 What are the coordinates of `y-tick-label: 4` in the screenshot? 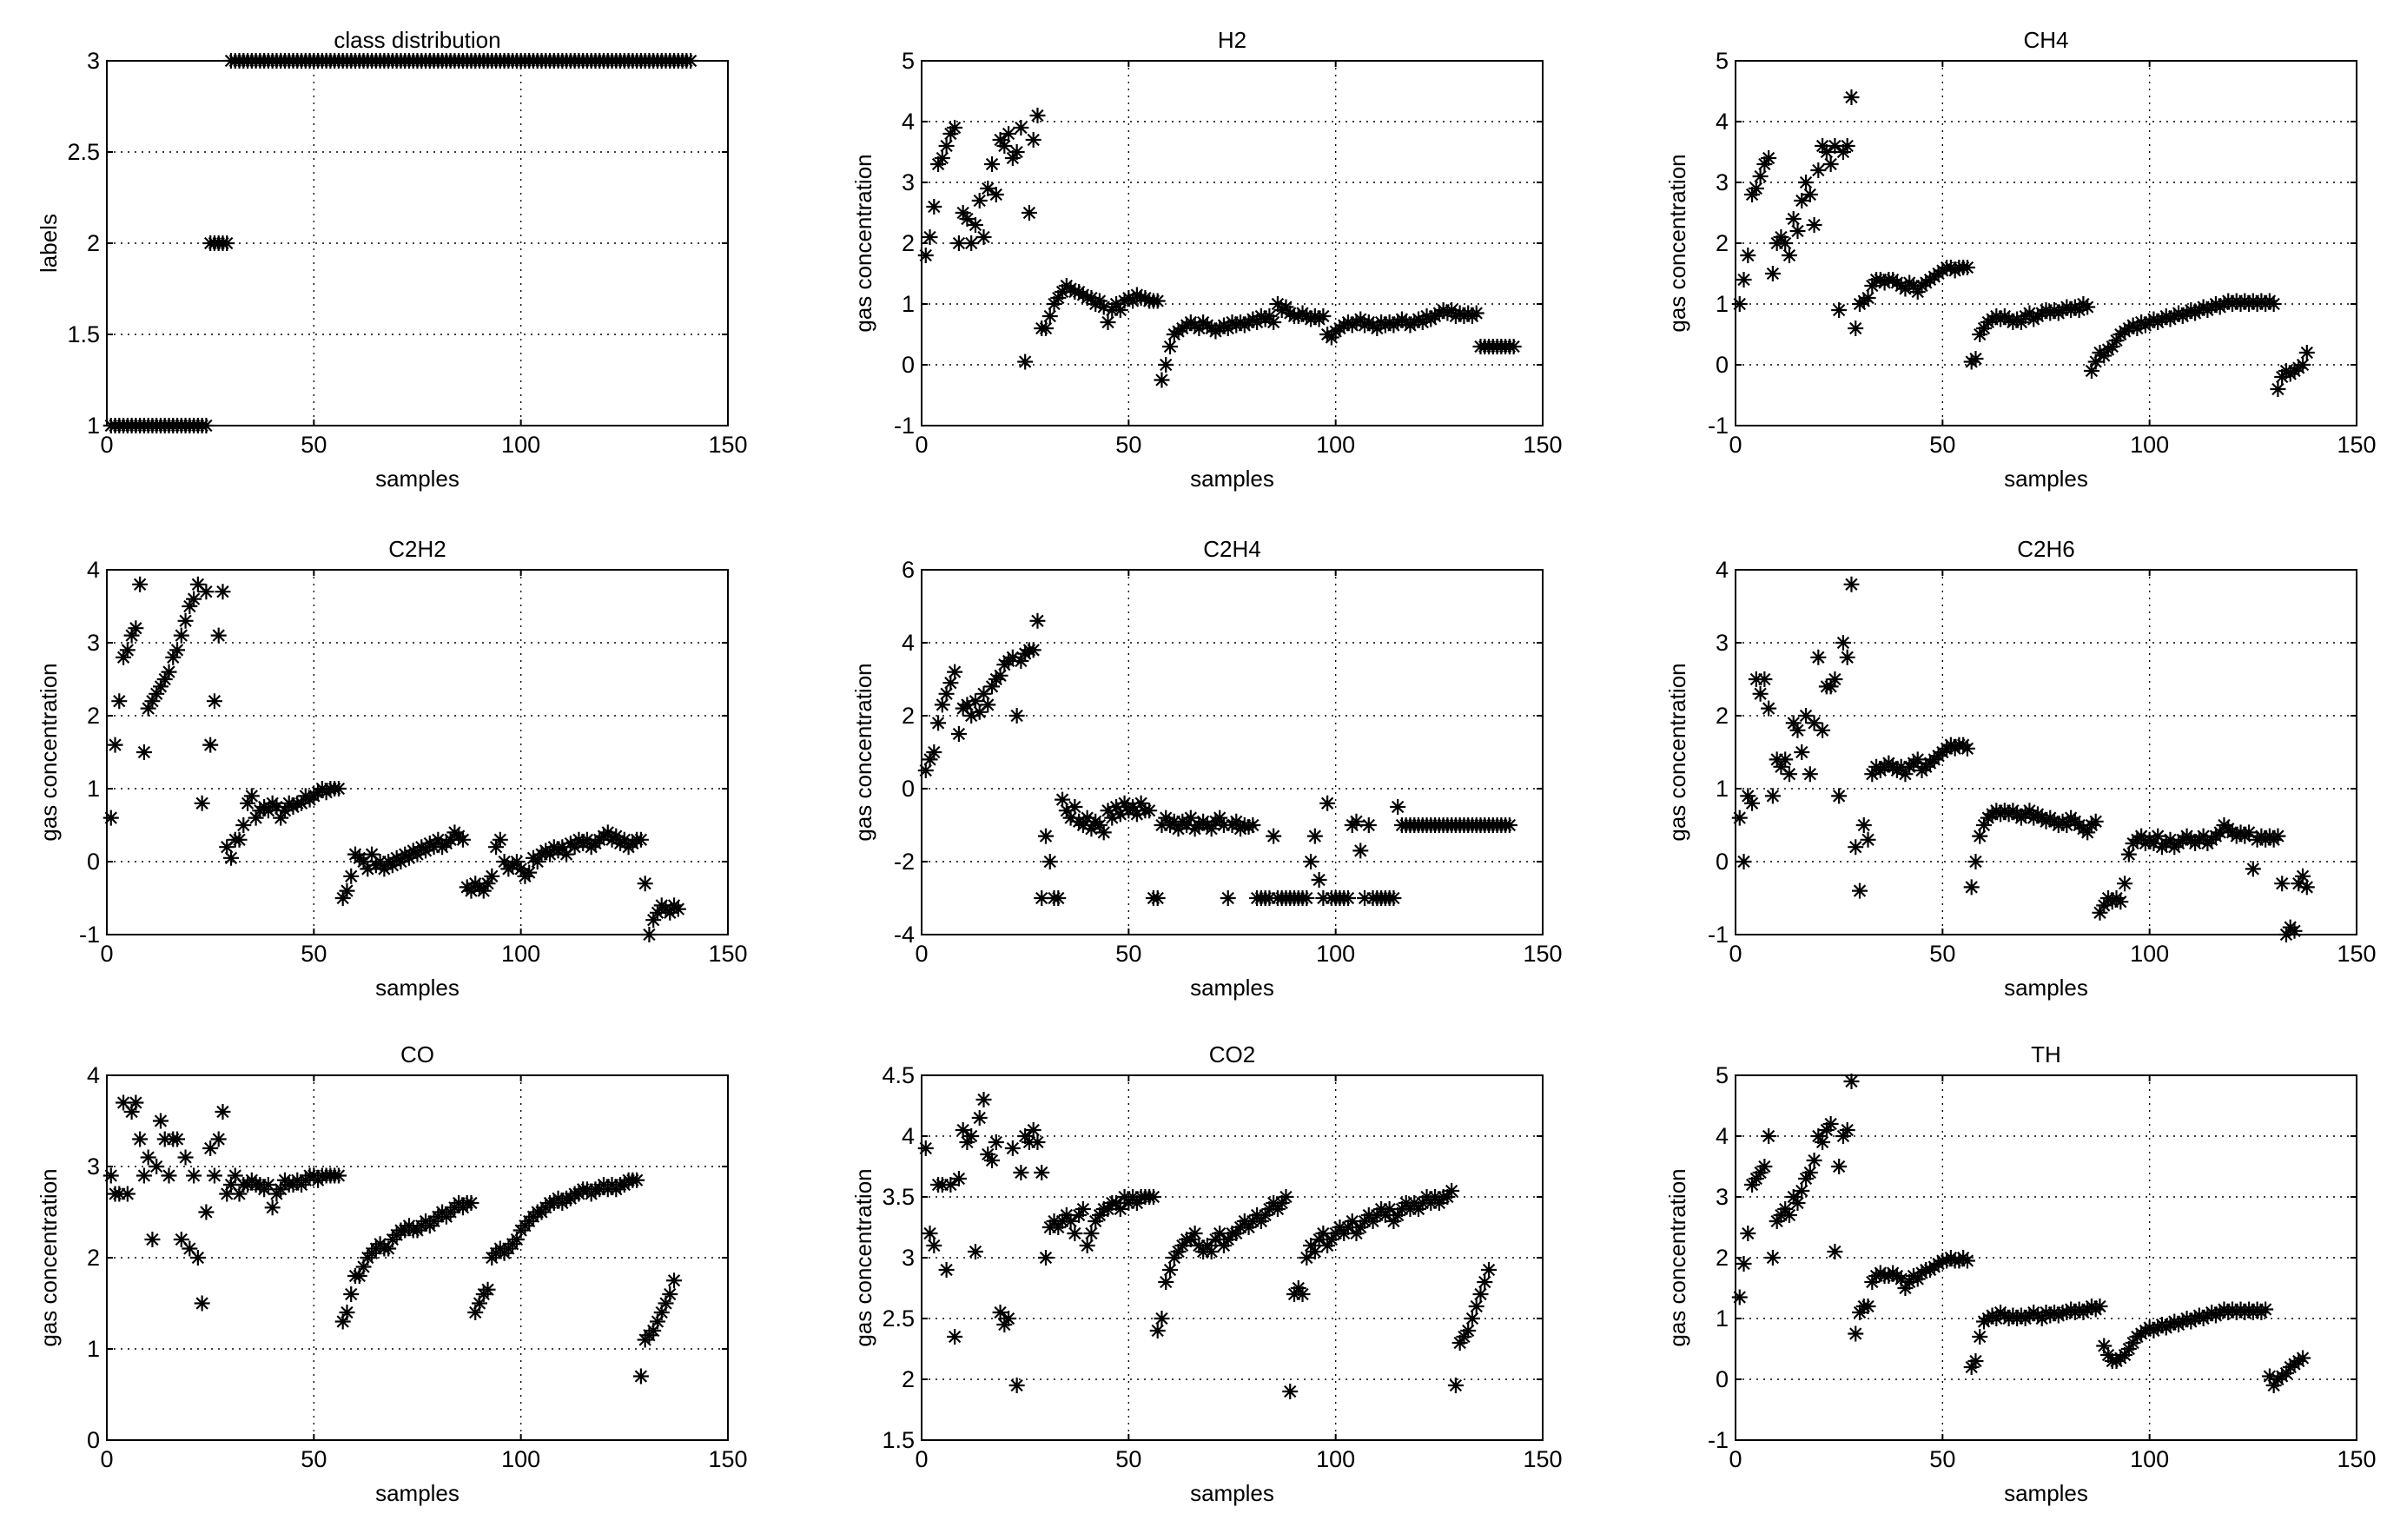 It's located at (1722, 122).